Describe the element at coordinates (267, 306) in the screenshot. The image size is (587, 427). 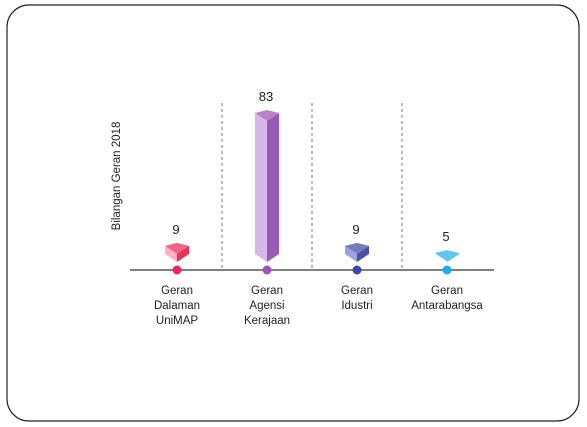
I see `category-label: Geran Agensi Kerajaan` at that location.